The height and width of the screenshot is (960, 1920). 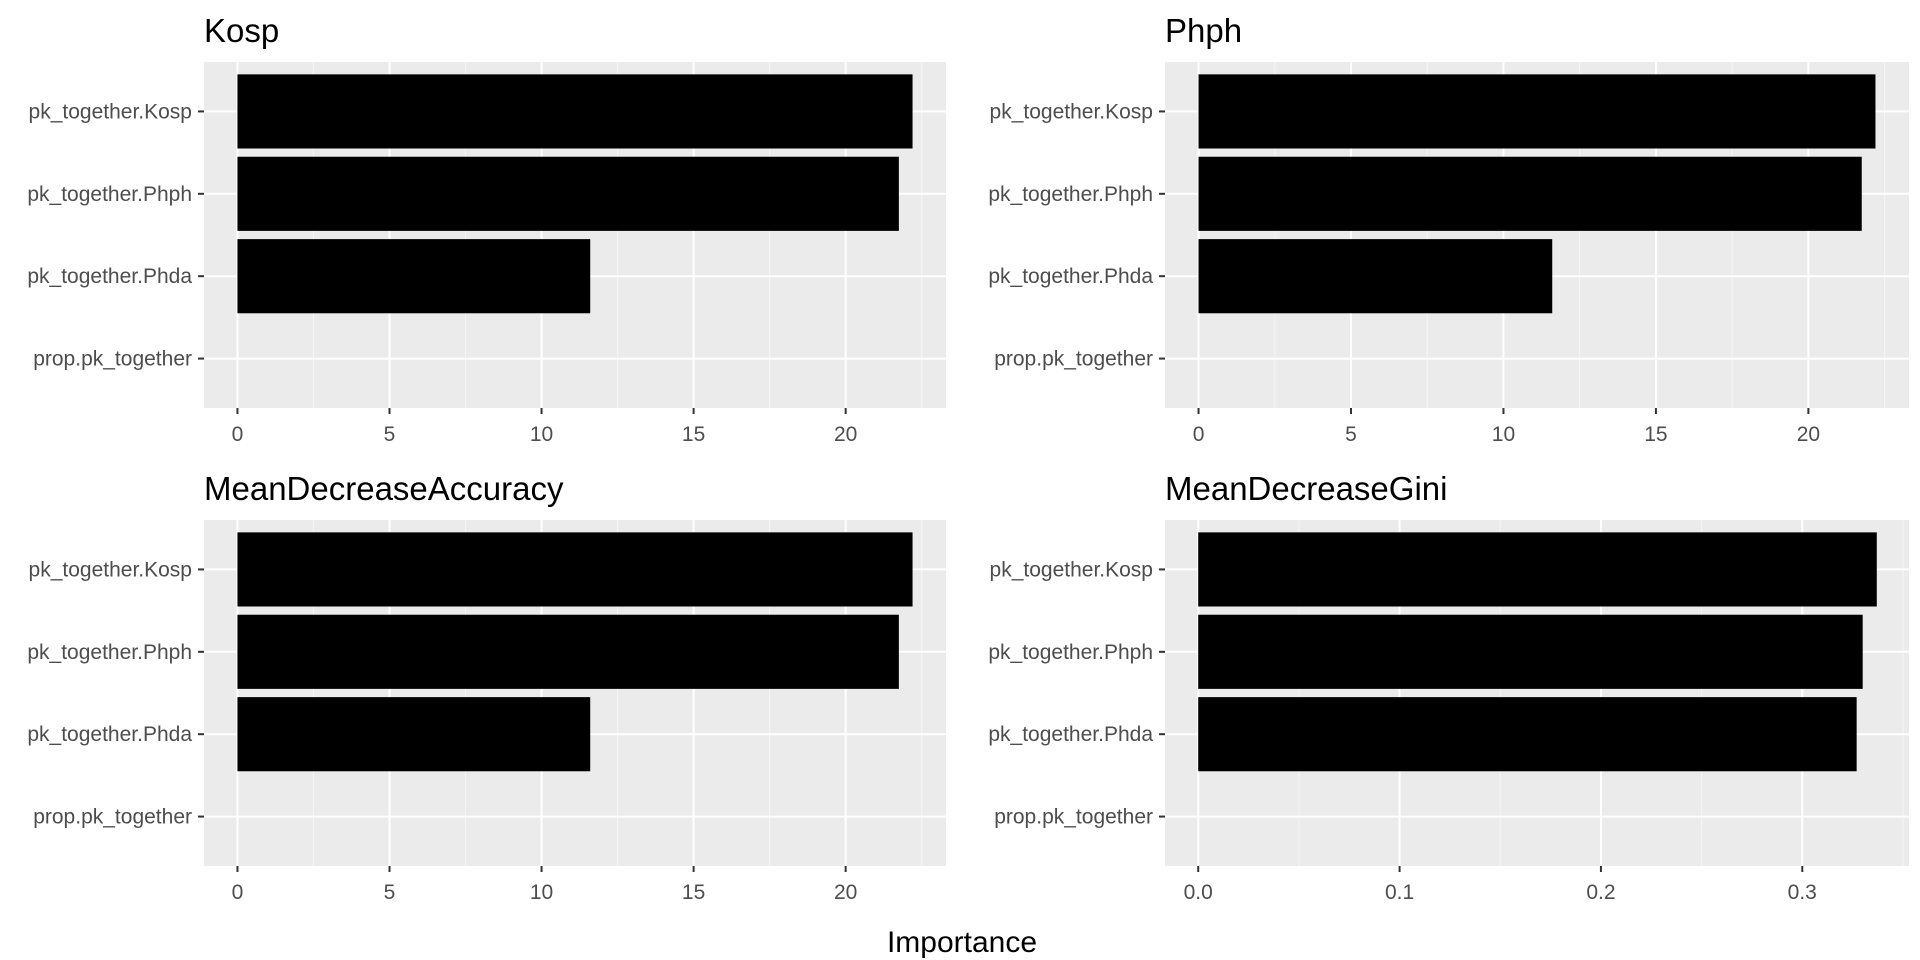 What do you see at coordinates (241, 30) in the screenshot?
I see `panel-title: Kosp` at bounding box center [241, 30].